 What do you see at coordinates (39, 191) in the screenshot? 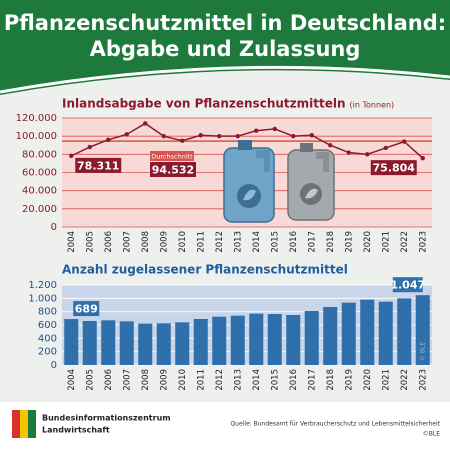
I see `y-tick-label: 40.000` at bounding box center [39, 191].